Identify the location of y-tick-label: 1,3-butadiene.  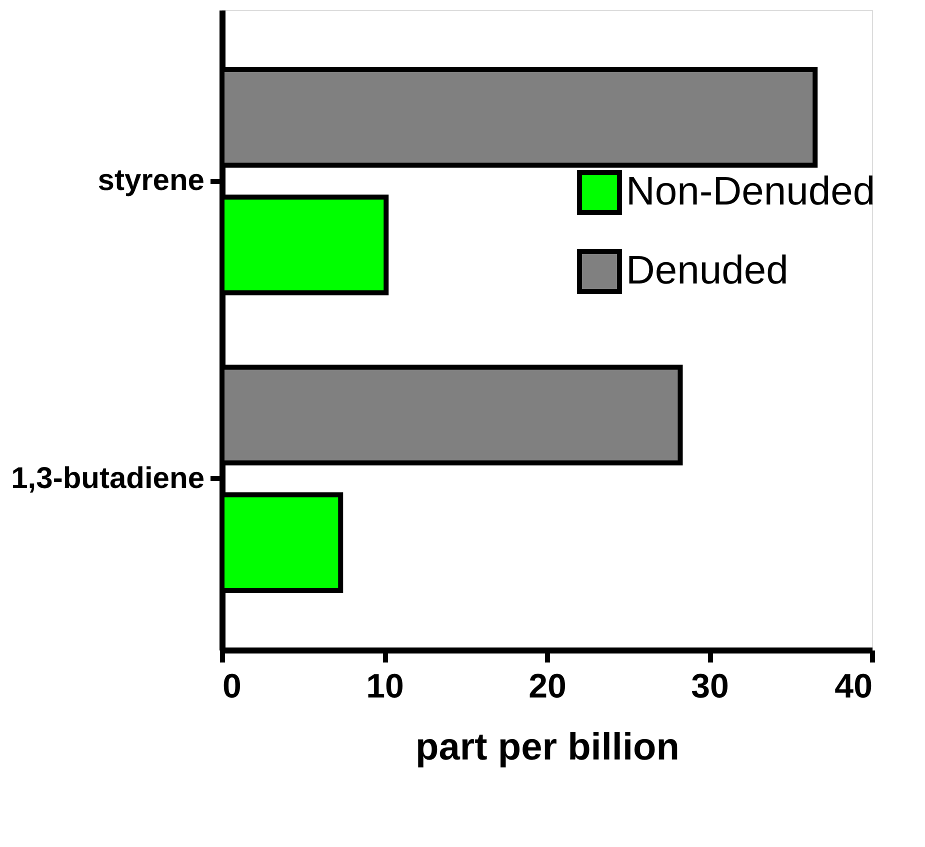
(107, 478).